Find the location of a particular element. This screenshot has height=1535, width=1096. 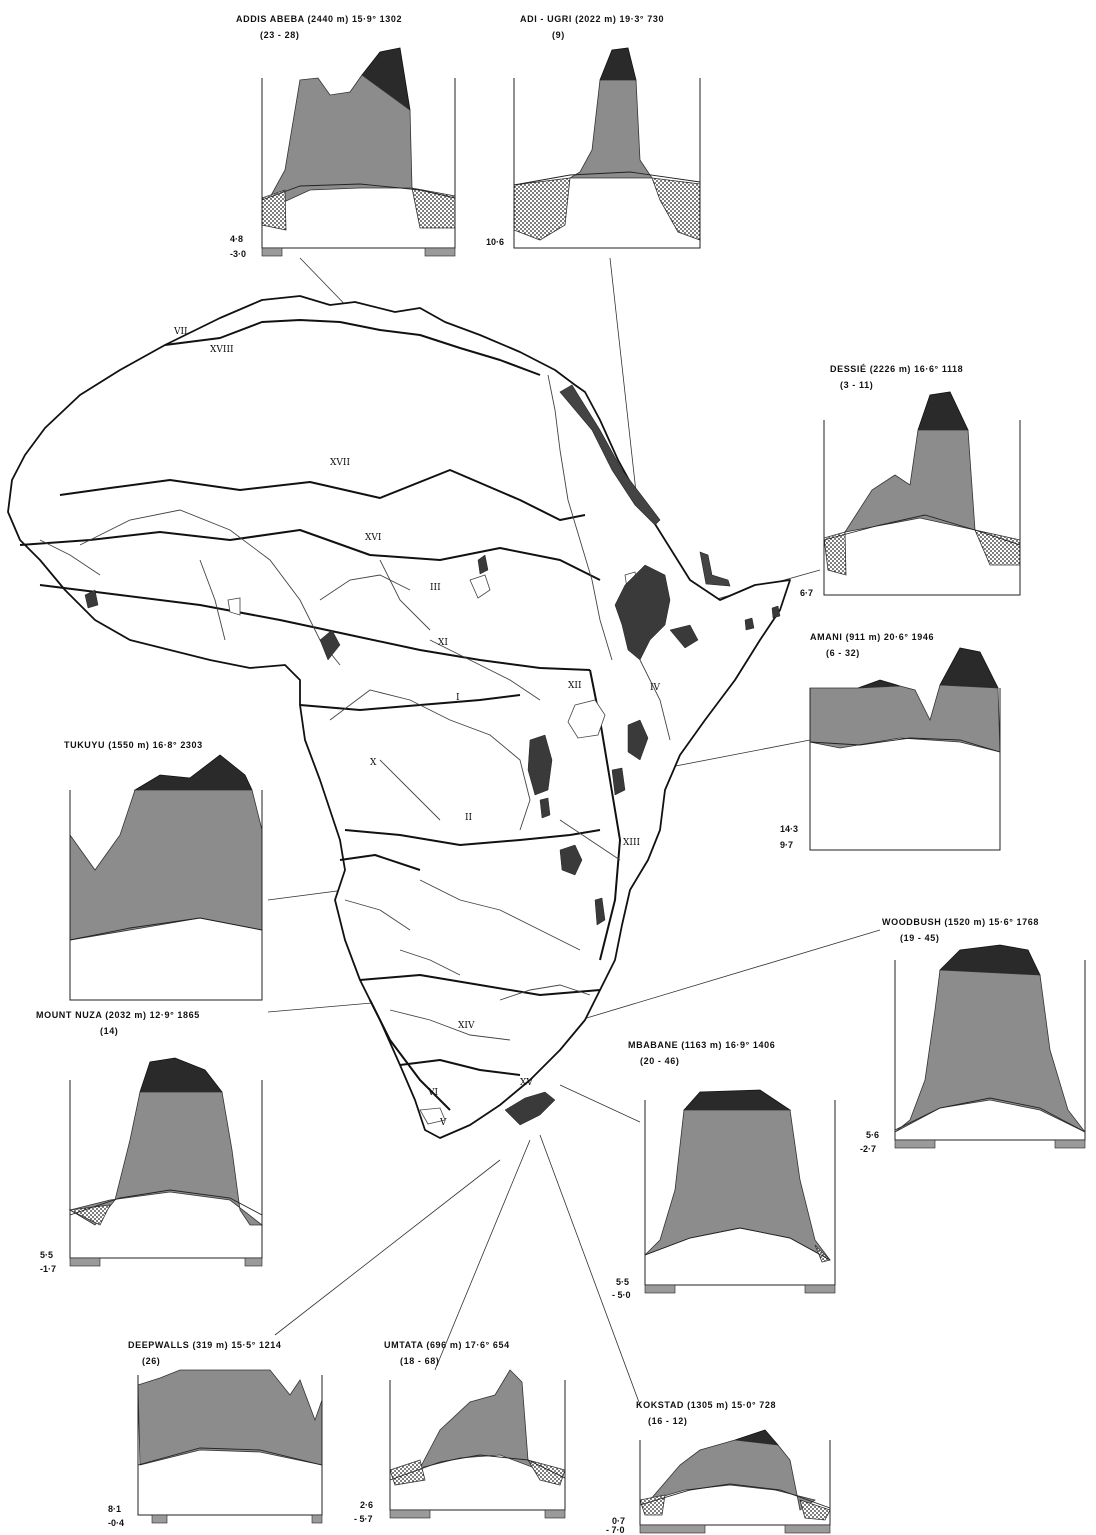

river-senegal is located at coordinates (70, 557).